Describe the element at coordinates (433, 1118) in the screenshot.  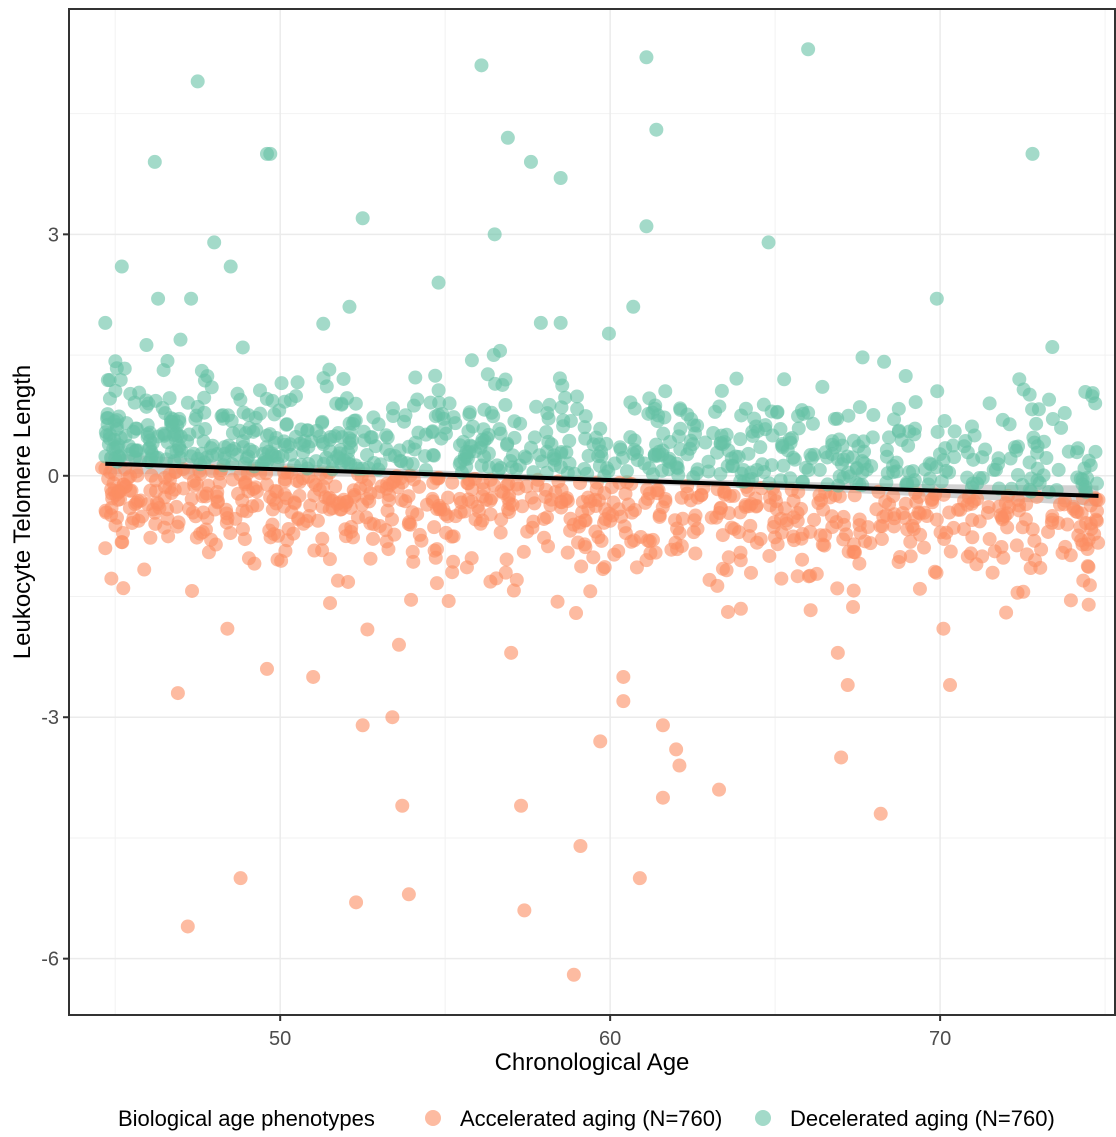
I see `legend-key-accelerated` at that location.